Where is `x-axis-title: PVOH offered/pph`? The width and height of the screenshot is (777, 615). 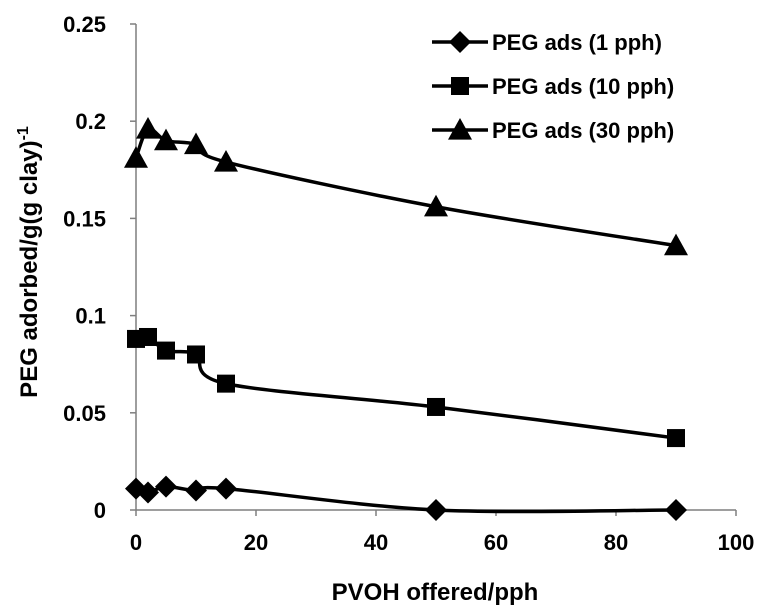
x-axis-title: PVOH offered/pph is located at coordinates (435, 592).